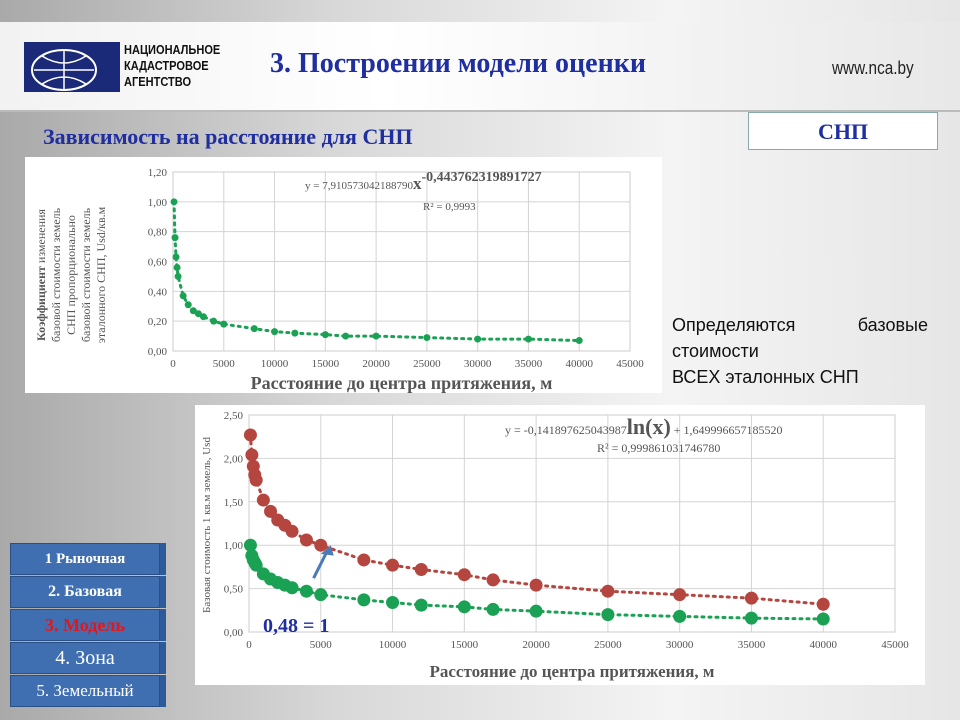 The image size is (960, 720). Describe the element at coordinates (449, 207) in the screenshot. I see `r-squared: R² = 0,9993` at that location.